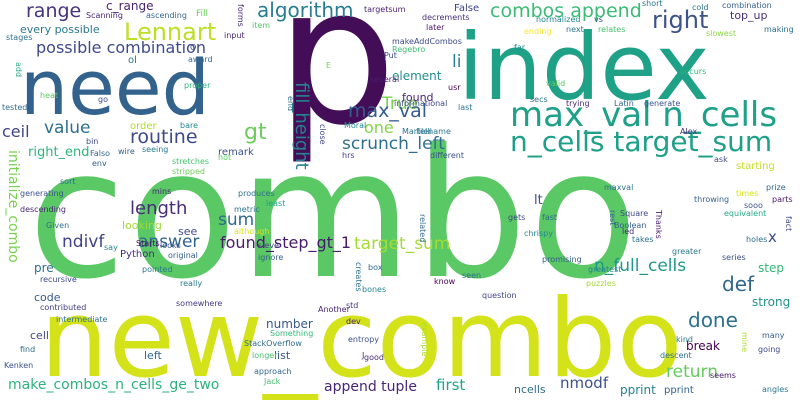 The image size is (800, 400). Describe the element at coordinates (454, 87) in the screenshot. I see `cloud-word: usr` at that location.